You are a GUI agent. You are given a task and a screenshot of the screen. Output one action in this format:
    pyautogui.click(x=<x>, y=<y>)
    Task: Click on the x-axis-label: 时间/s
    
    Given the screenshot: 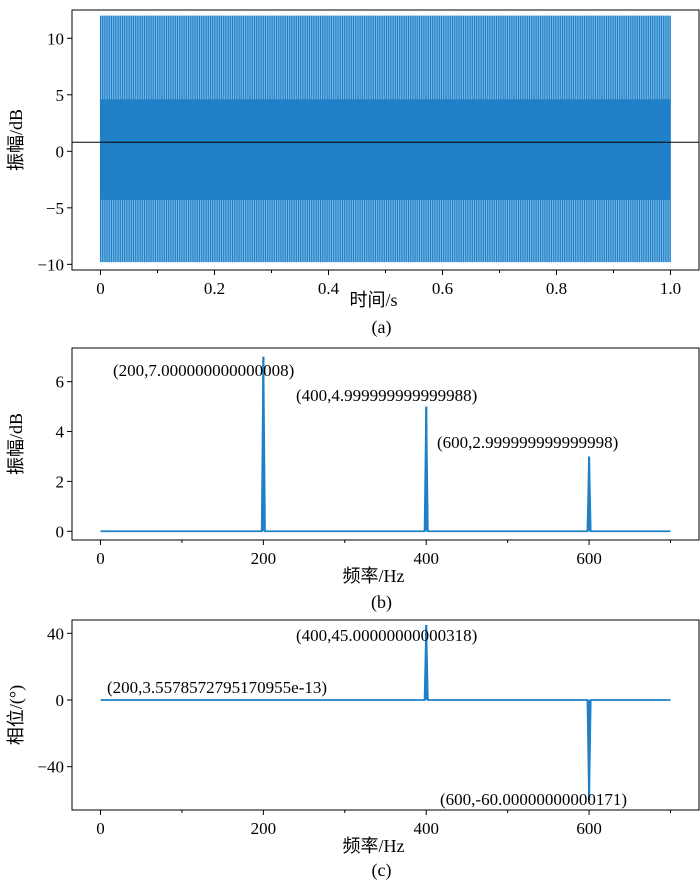 What is the action you would take?
    pyautogui.click(x=373, y=300)
    